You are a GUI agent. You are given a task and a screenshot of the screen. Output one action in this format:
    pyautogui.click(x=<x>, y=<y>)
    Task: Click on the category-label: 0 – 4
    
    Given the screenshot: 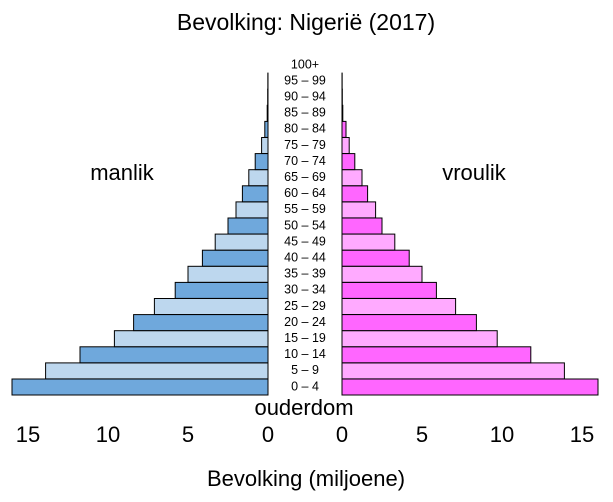 What is the action you would take?
    pyautogui.click(x=305, y=386)
    